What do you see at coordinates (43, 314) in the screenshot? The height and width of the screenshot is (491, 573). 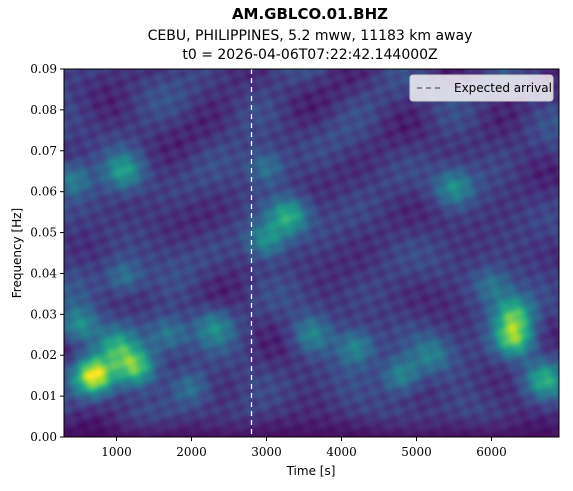 I see `y-tick-label: 0.03` at bounding box center [43, 314].